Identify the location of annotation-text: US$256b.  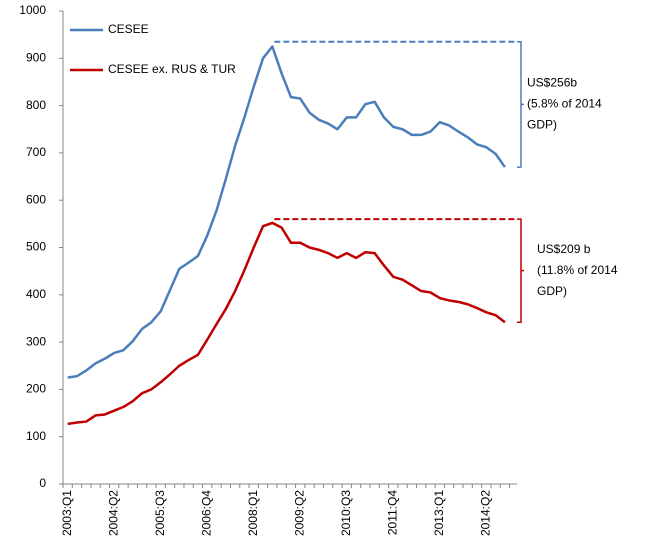
(552, 83).